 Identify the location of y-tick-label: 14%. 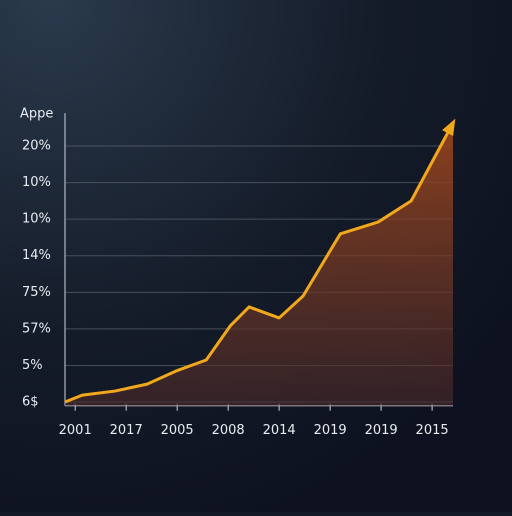
(36, 255).